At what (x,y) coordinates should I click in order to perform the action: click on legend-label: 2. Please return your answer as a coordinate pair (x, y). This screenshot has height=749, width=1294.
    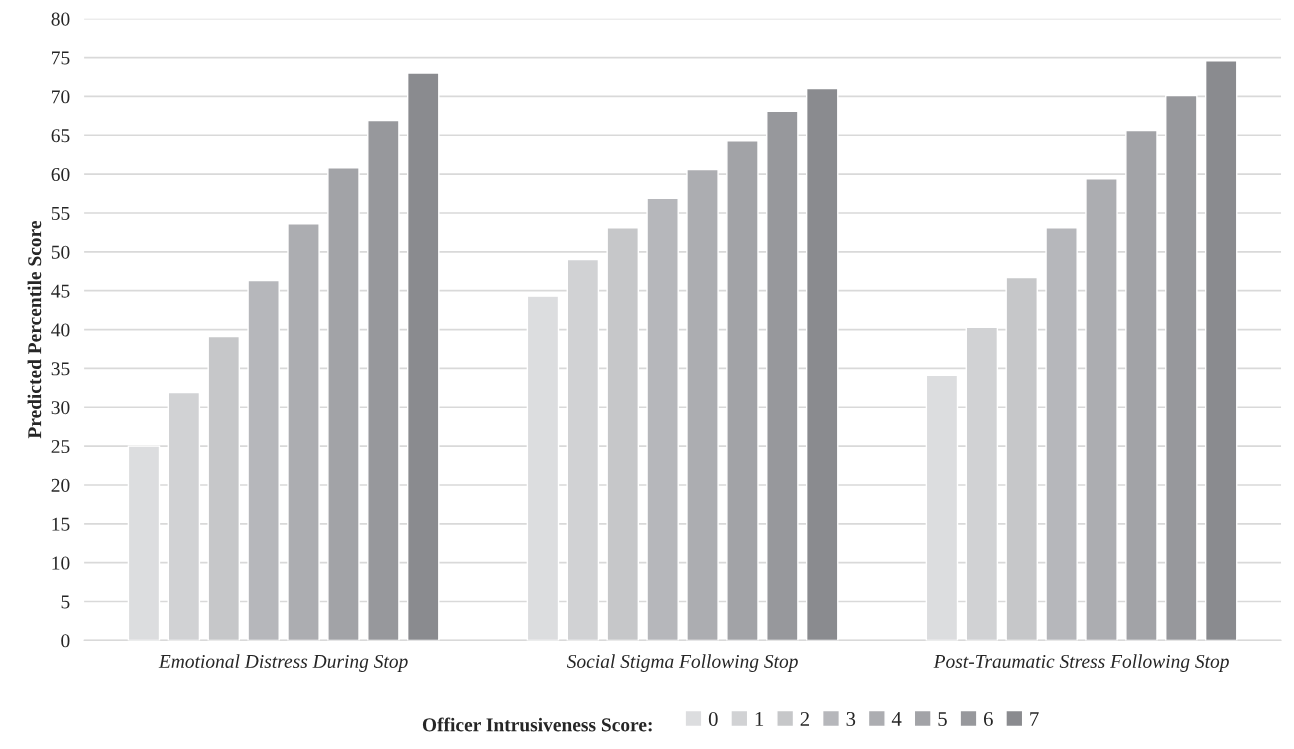
    Looking at the image, I should click on (805, 719).